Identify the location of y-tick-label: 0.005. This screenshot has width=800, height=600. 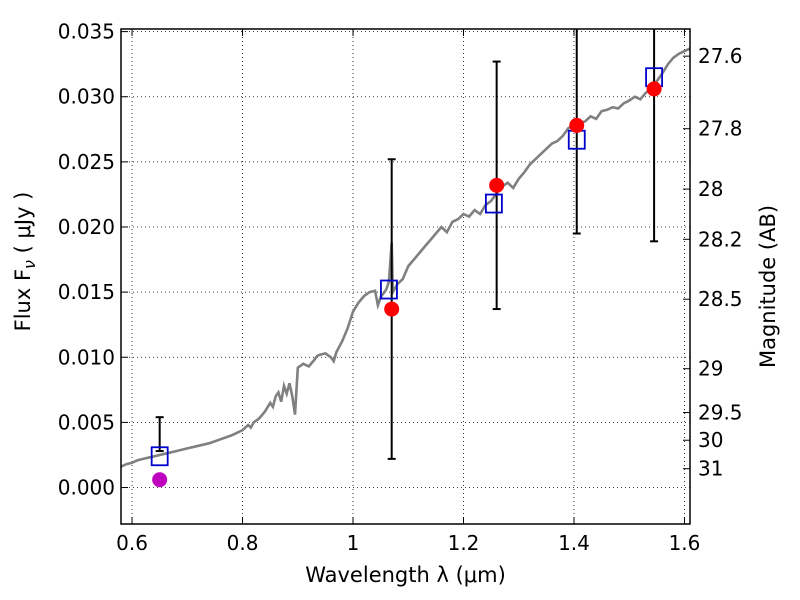
(86, 422).